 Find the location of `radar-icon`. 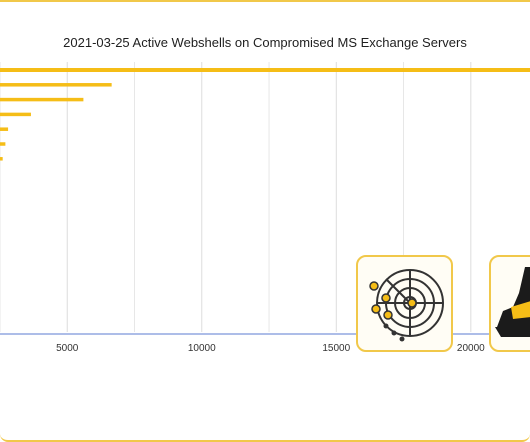

radar-icon is located at coordinates (406, 305).